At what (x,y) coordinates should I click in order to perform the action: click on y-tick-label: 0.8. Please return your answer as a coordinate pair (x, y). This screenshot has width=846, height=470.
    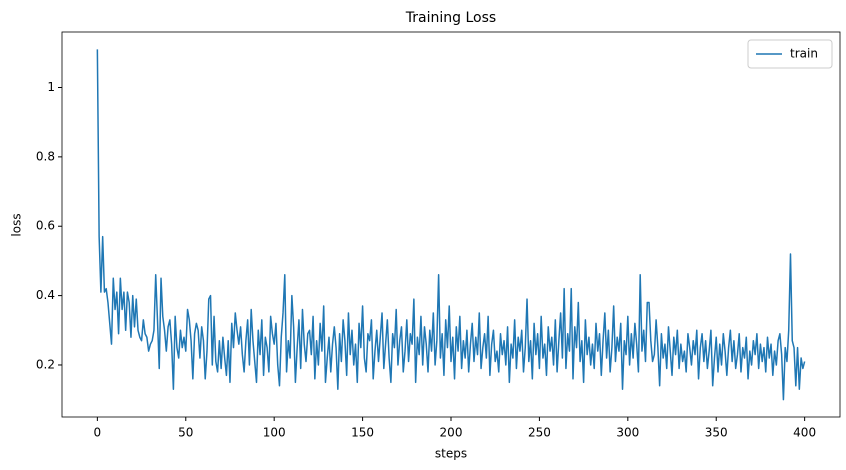
    Looking at the image, I should click on (45, 156).